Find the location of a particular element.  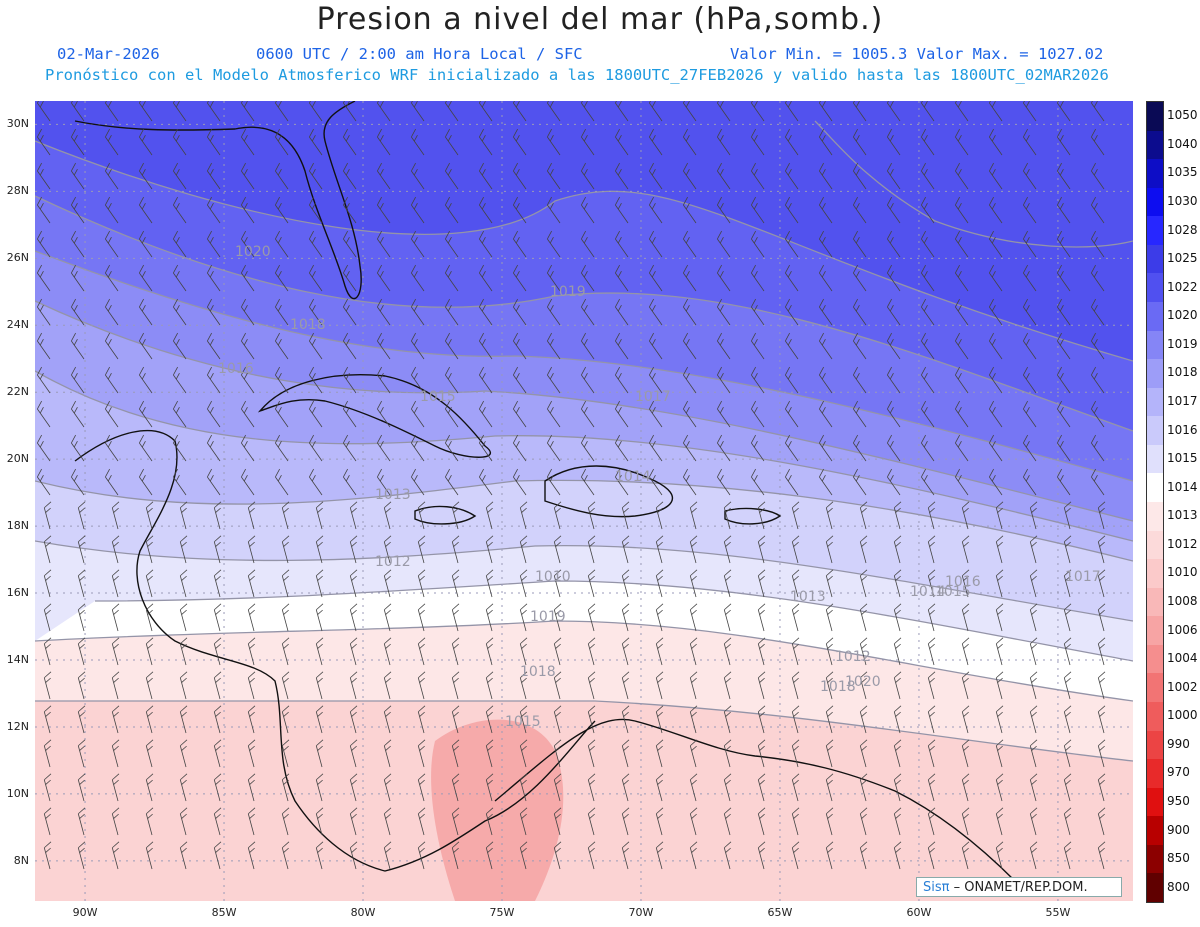

lon-tick-label: 80W is located at coordinates (363, 912).